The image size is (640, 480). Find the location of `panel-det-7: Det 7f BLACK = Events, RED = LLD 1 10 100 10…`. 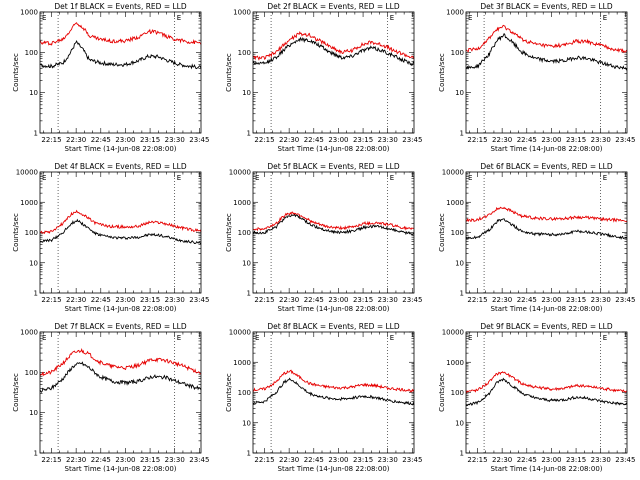

panel-det-7: Det 7f BLACK = Events, RED = LLD 1 10 100 10… is located at coordinates (110, 397).